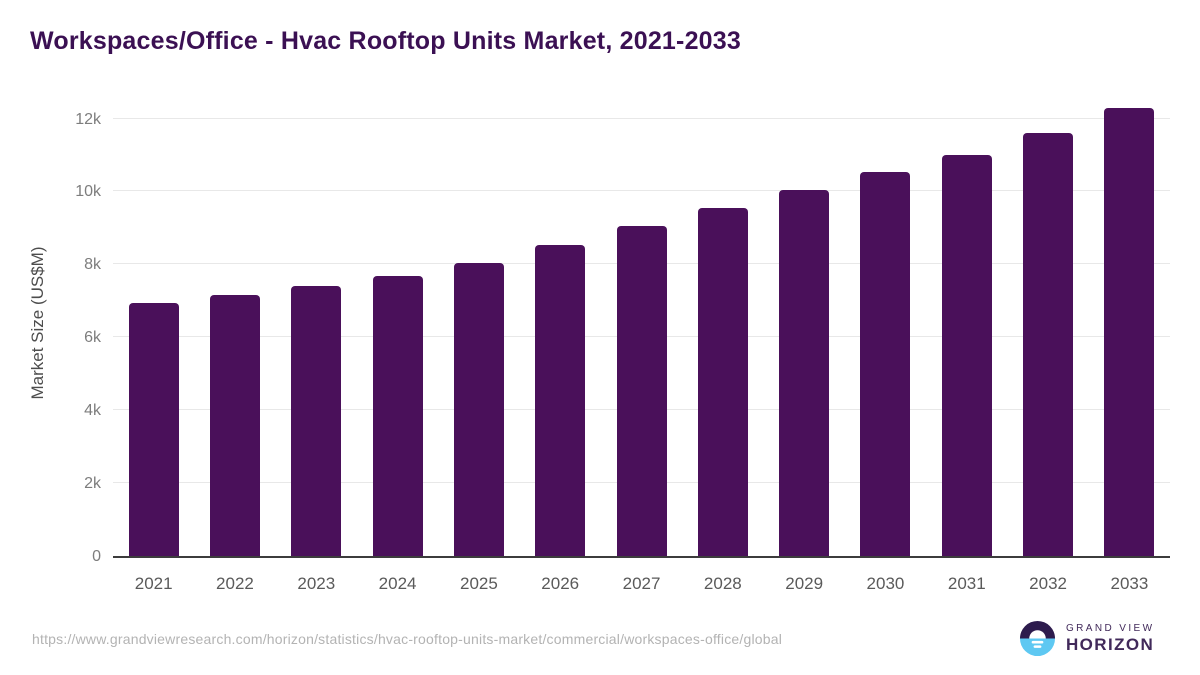 This screenshot has width=1200, height=675. I want to click on bar-2023, so click(316, 421).